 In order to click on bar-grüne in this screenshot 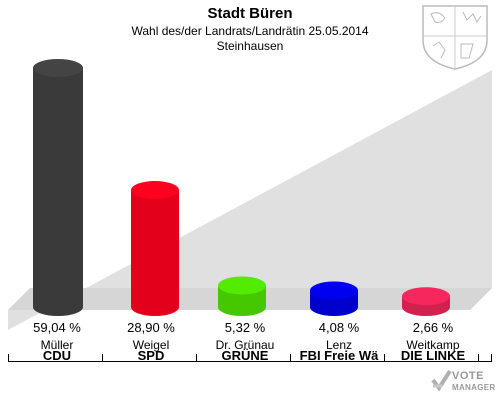, I will do `click(242, 296)`.